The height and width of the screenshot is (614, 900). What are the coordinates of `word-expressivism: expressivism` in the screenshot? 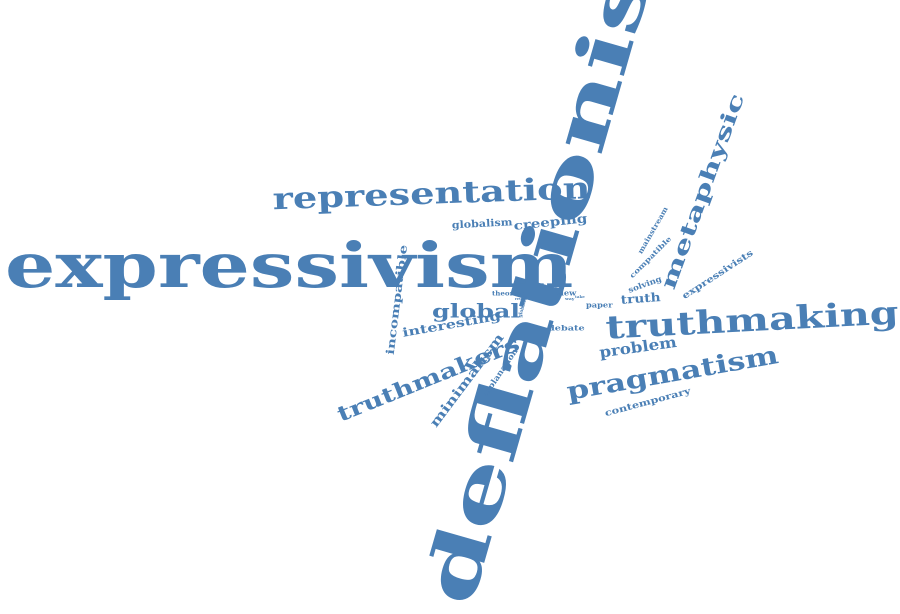 It's located at (289, 265).